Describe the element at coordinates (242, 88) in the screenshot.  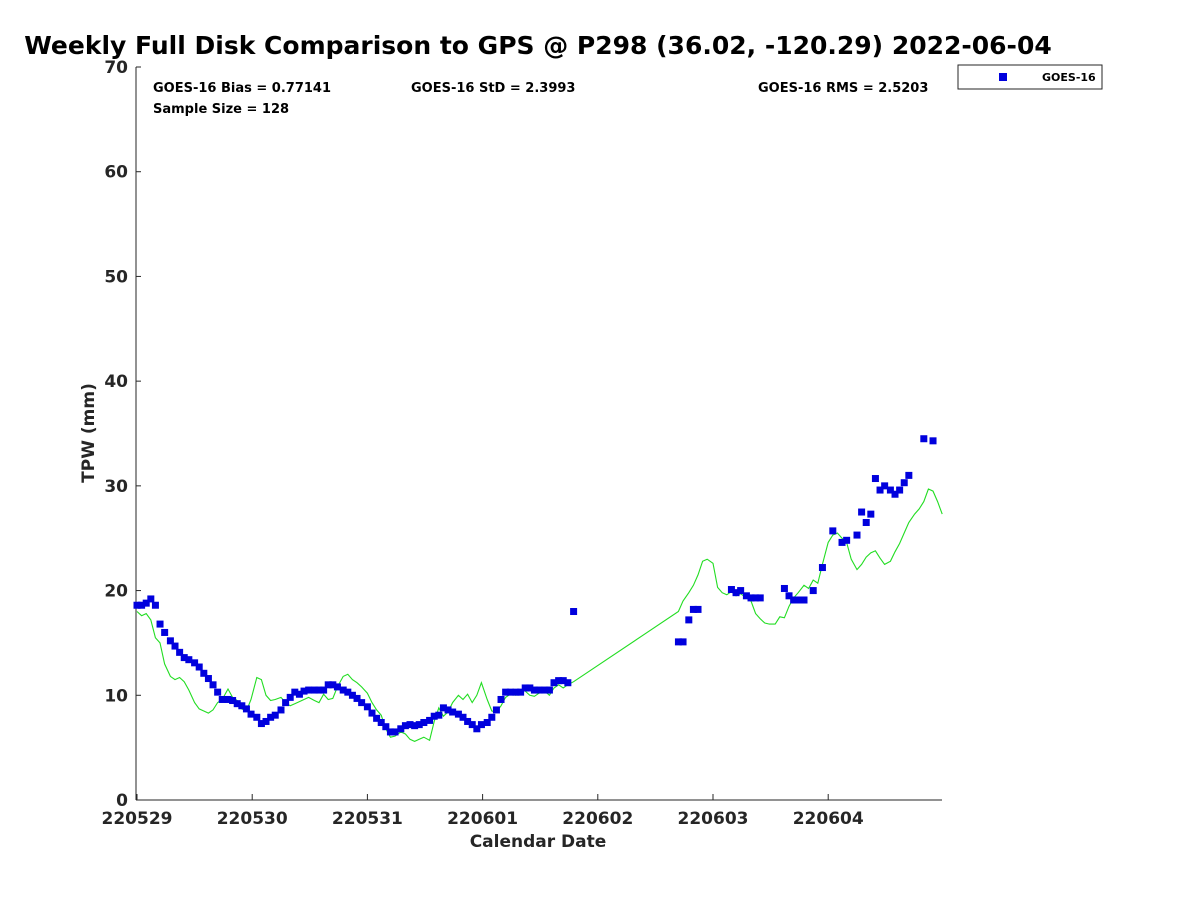
I see `bias-stat: GOES-16 Bias = 0.77141` at that location.